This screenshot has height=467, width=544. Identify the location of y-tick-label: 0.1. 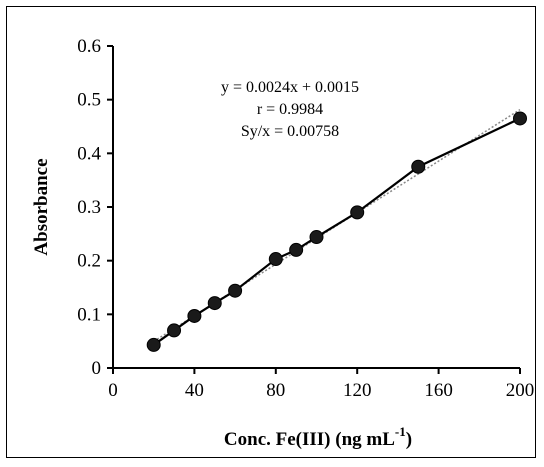
(89, 314).